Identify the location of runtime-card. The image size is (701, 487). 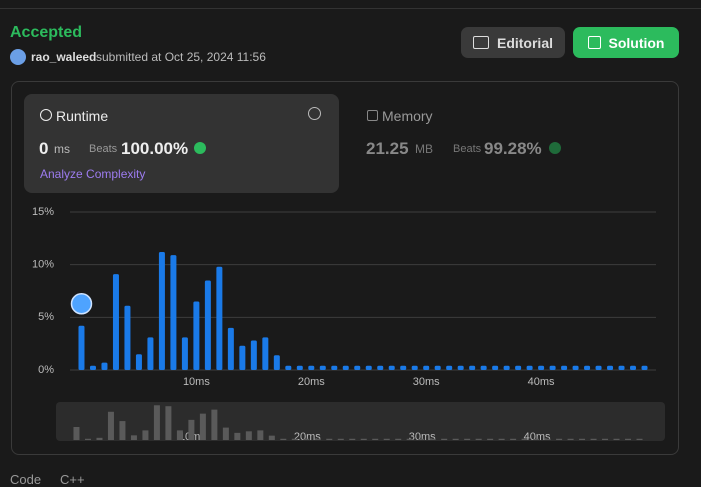
(181, 143).